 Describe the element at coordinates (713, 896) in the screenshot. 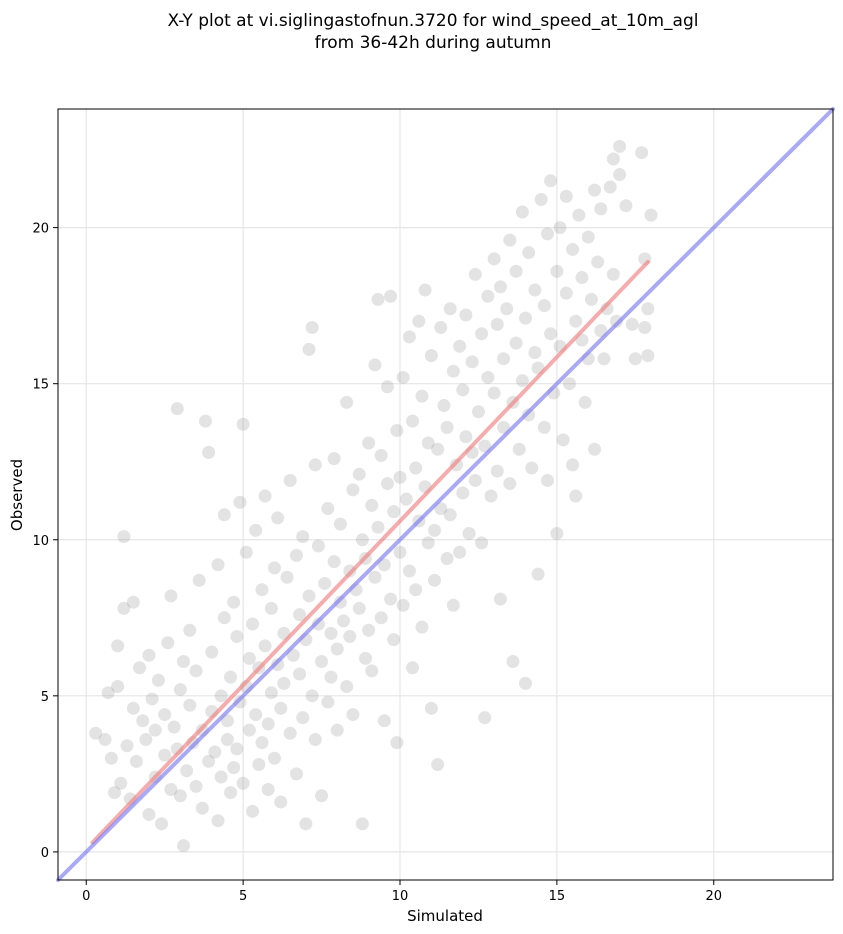

I see `x-tick-label: 20` at that location.